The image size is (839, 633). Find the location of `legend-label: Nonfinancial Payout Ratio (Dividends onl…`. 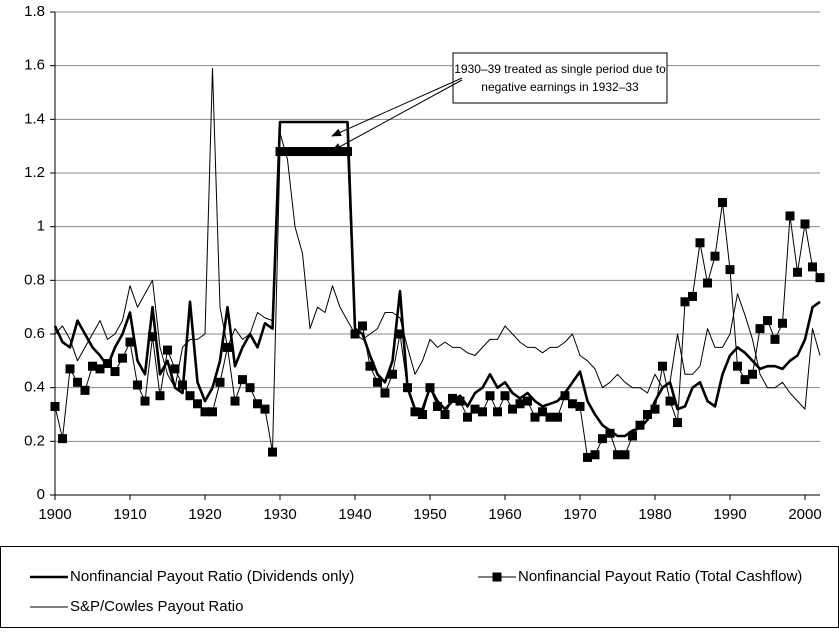

legend-label: Nonfinancial Payout Ratio (Dividends onl… is located at coordinates (212, 576).